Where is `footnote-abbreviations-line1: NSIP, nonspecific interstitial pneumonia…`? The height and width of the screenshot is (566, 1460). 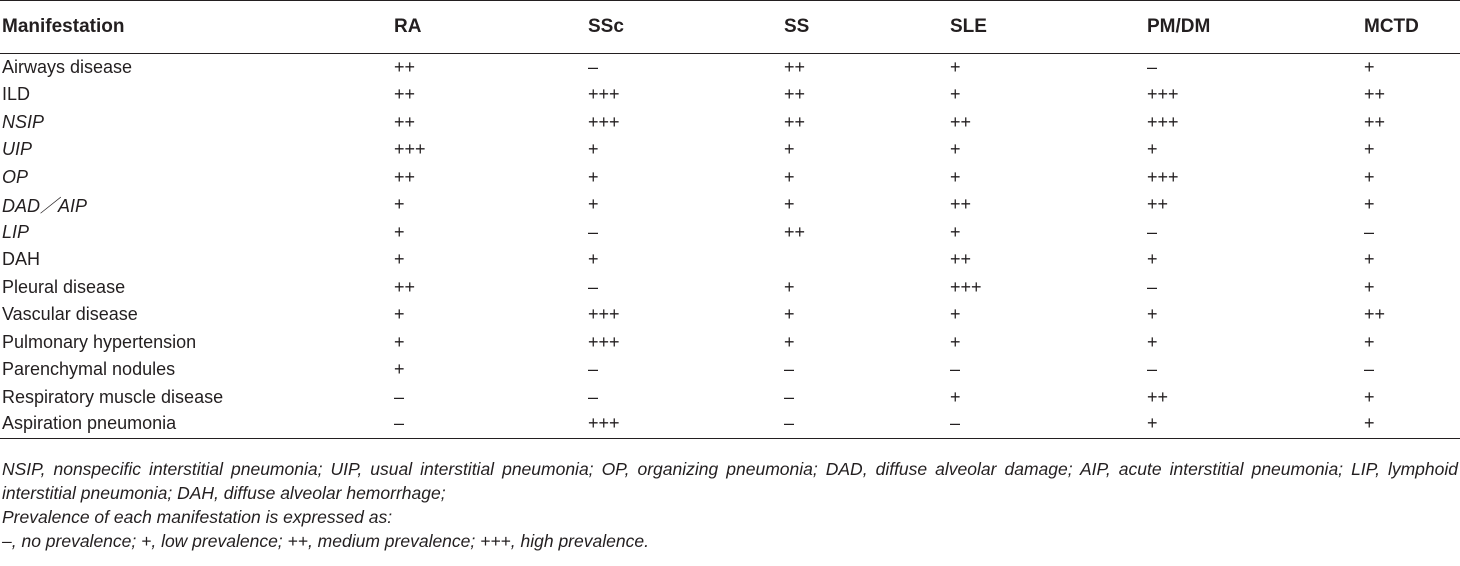
footnote-abbreviations-line1: NSIP, nonspecific interstitial pneumonia… is located at coordinates (730, 469).